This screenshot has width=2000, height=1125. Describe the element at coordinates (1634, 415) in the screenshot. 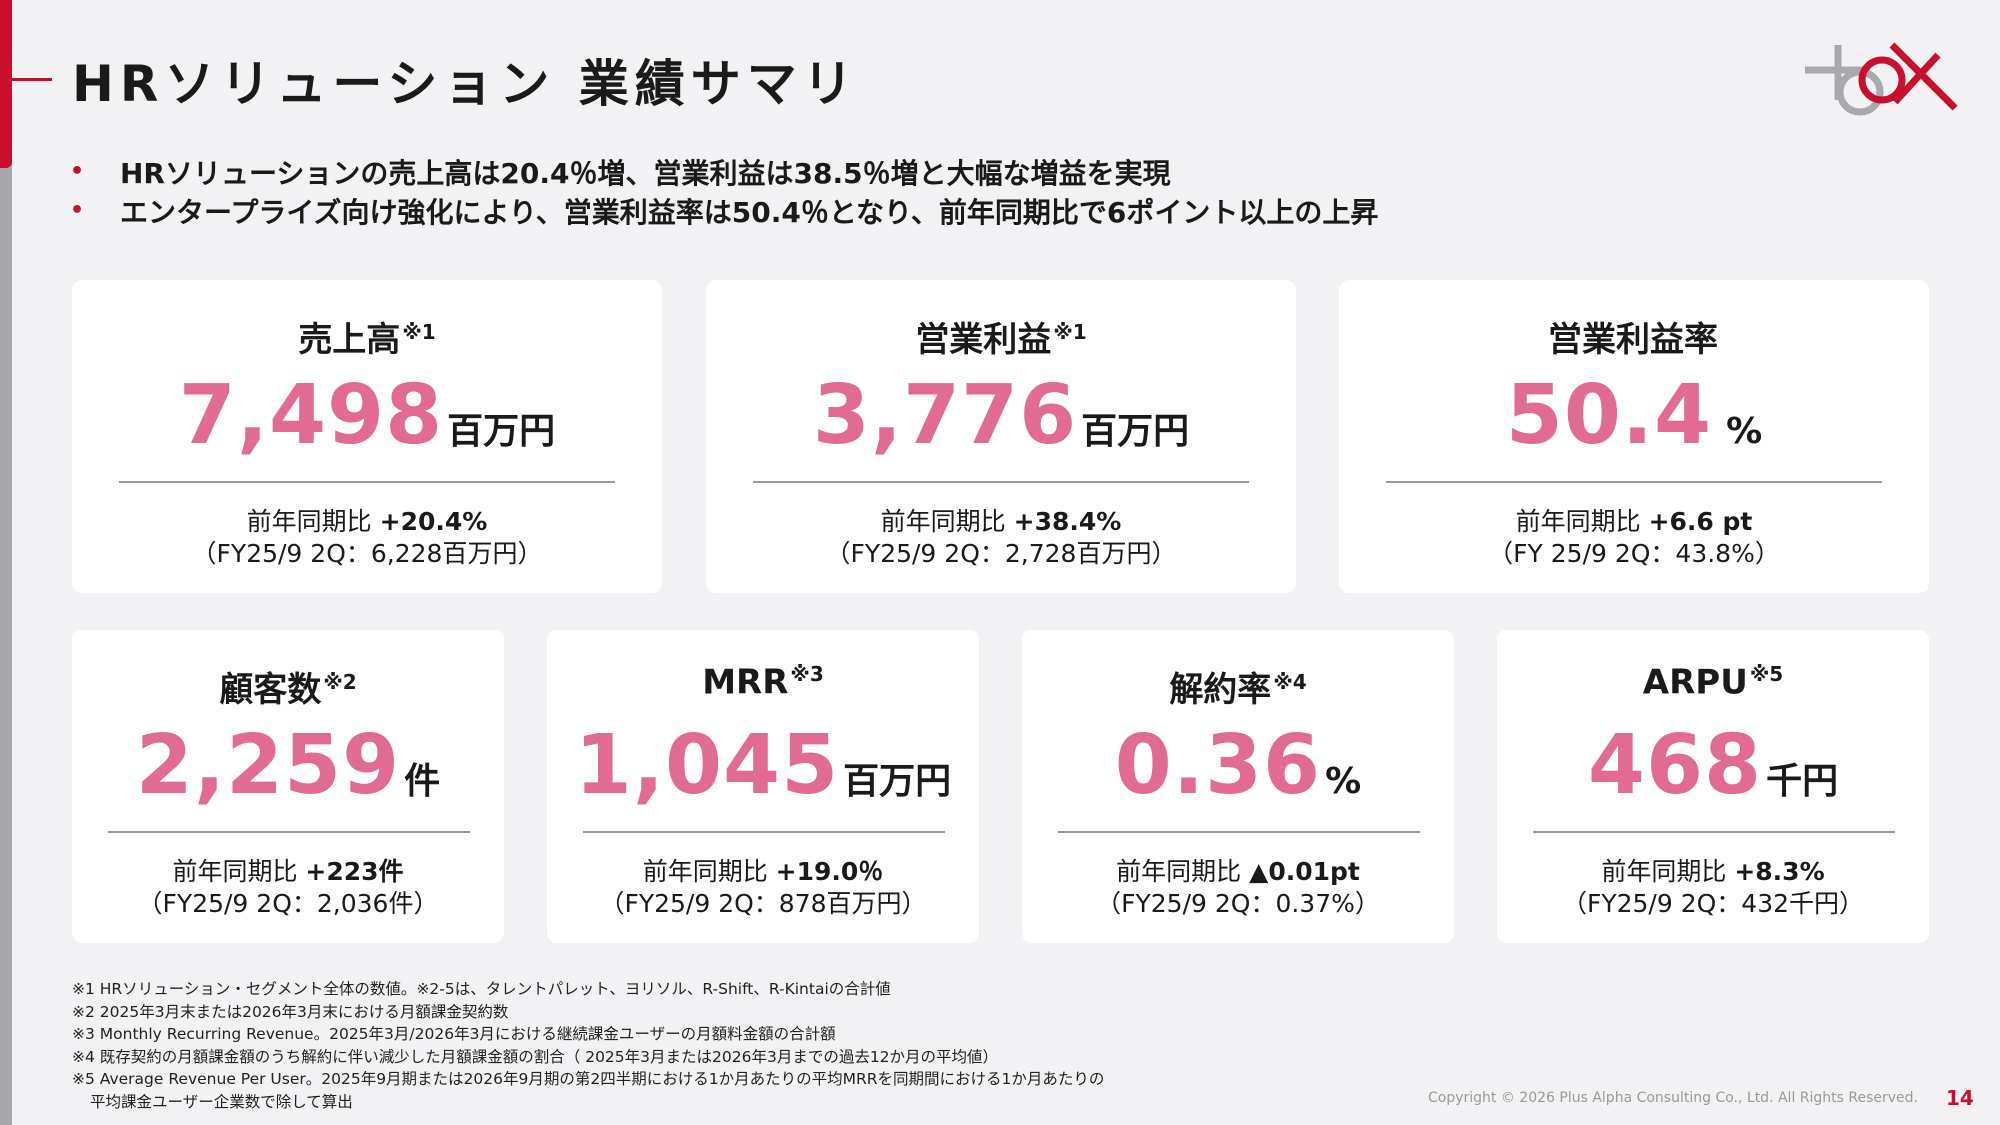

I see `card-value: 50.4%` at that location.